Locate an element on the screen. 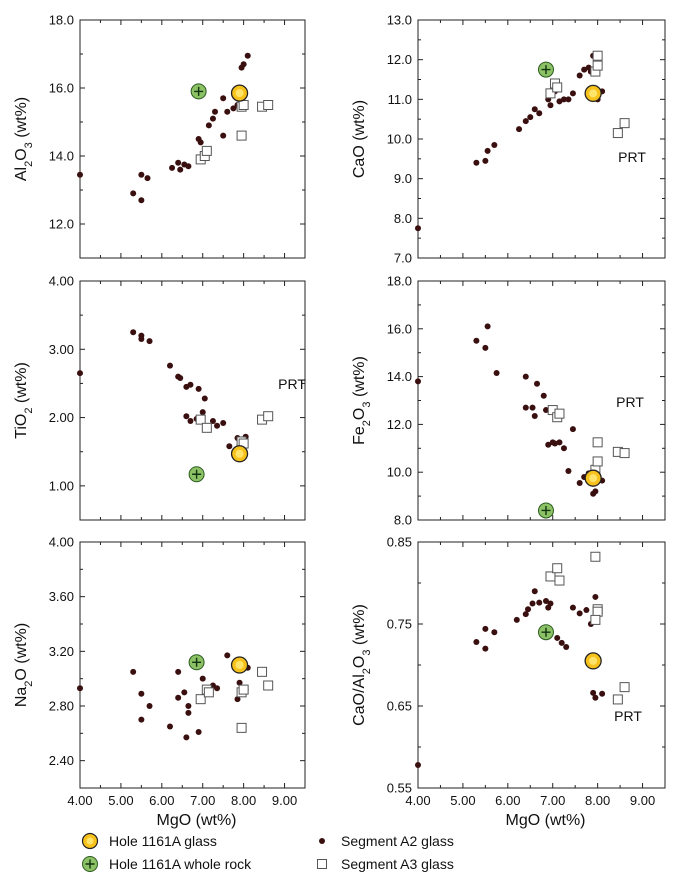  legend-label: Segment A3 glass is located at coordinates (397, 864).